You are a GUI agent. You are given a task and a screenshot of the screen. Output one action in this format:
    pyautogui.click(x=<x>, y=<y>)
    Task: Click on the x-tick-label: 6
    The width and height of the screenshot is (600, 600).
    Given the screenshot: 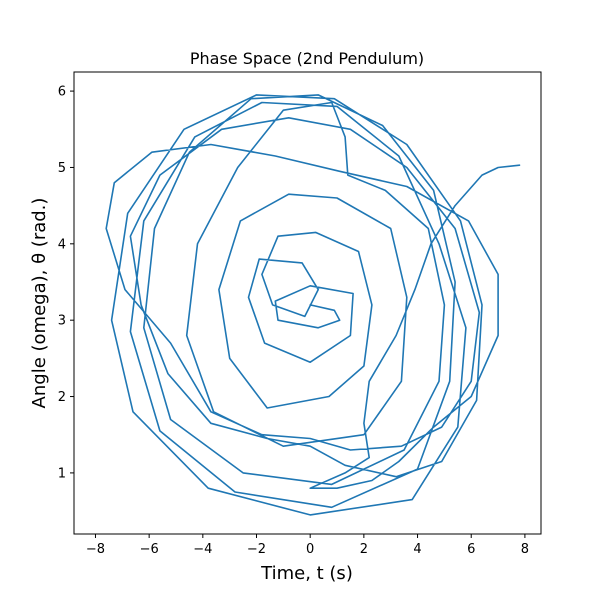 What is the action you would take?
    pyautogui.click(x=471, y=549)
    